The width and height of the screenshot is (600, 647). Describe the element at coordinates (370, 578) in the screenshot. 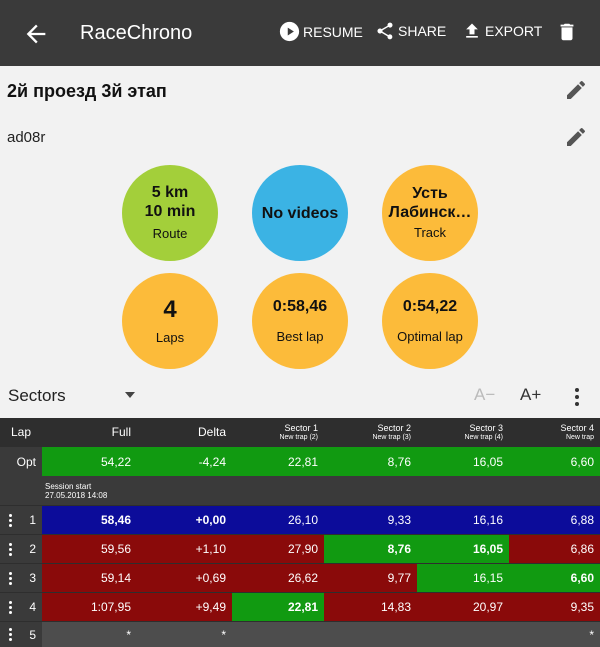

I see `cell-sector-2: 9,77` at that location.